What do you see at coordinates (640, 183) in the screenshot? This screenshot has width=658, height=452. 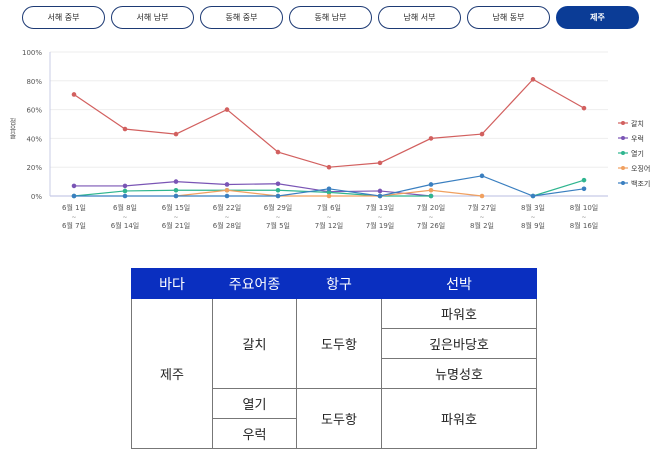 I see `legend-label: 백조기` at bounding box center [640, 183].